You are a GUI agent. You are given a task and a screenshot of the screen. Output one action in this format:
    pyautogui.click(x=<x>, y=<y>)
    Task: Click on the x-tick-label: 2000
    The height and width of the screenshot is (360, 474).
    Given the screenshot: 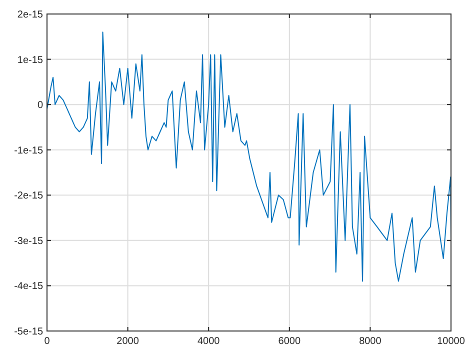 What is the action you would take?
    pyautogui.click(x=128, y=341)
    